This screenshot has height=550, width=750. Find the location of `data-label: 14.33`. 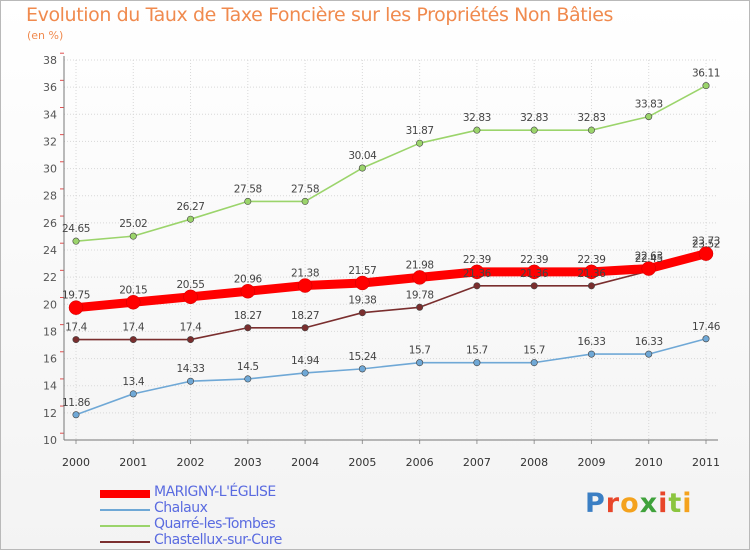

data-label: 14.33 is located at coordinates (191, 369).